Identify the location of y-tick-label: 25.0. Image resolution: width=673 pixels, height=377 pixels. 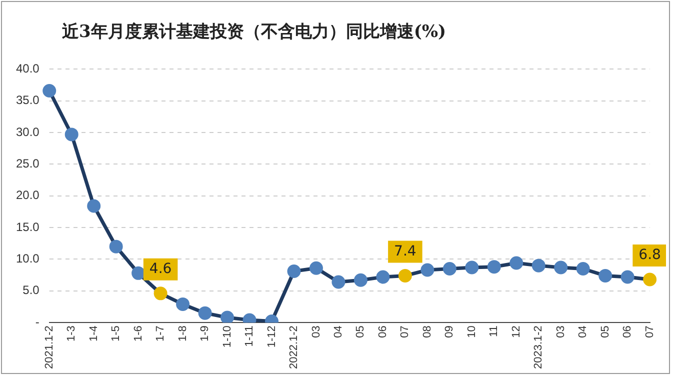
(28, 163).